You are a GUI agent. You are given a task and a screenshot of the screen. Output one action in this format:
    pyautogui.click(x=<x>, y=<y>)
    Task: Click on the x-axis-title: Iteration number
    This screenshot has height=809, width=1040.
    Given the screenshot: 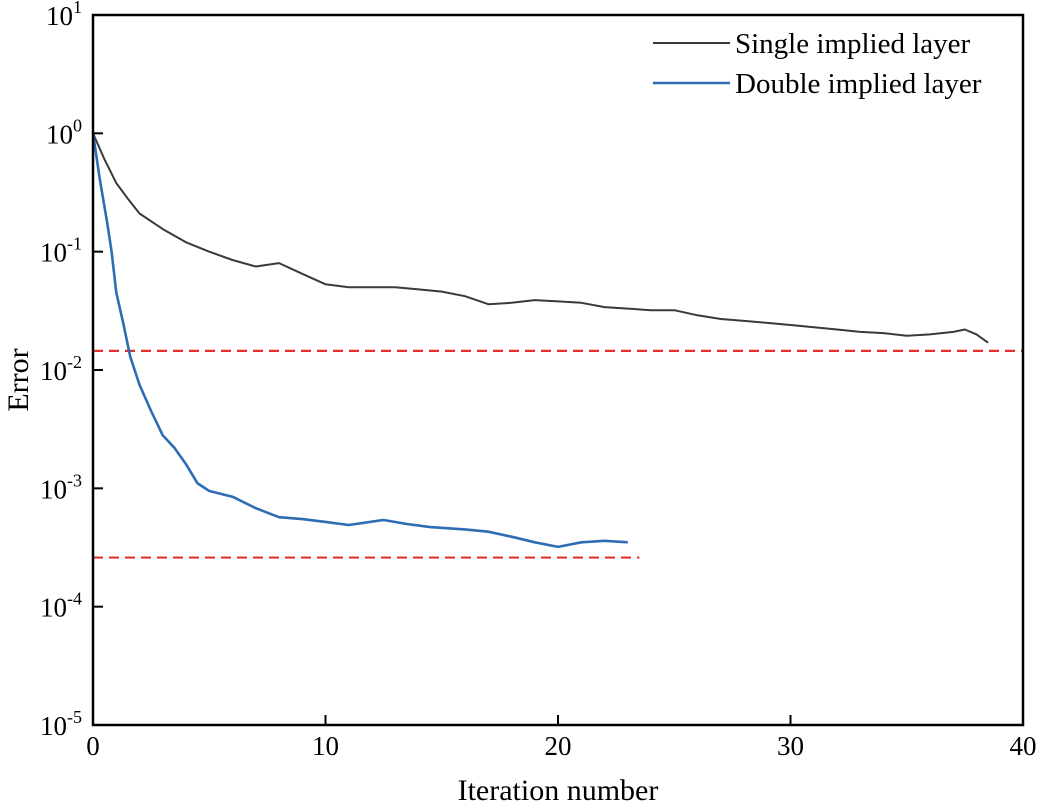 What is the action you would take?
    pyautogui.click(x=558, y=790)
    